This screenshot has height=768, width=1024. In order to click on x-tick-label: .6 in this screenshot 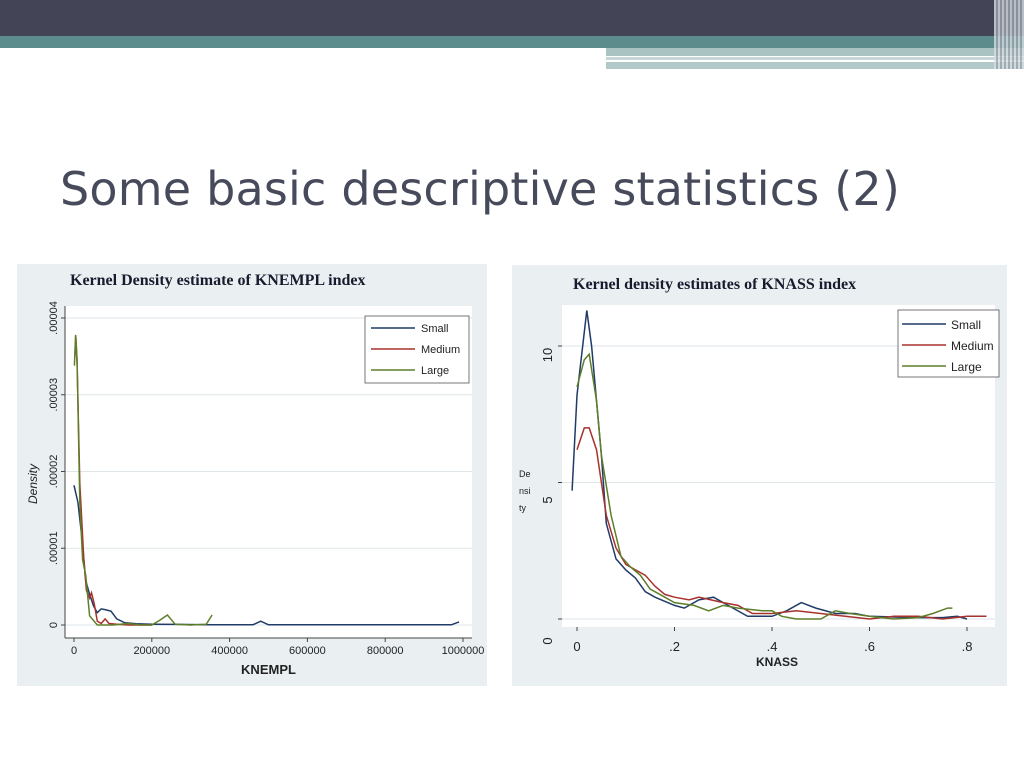, I will do `click(869, 646)`.